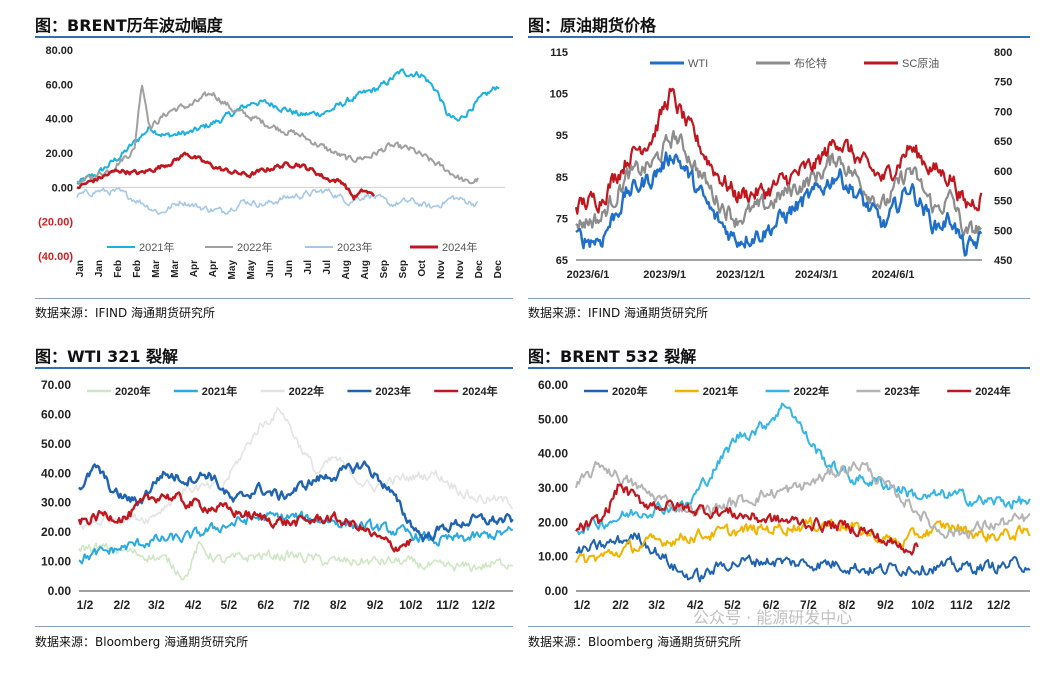  I want to click on x-tick-label: 2023/9/1, so click(664, 275).